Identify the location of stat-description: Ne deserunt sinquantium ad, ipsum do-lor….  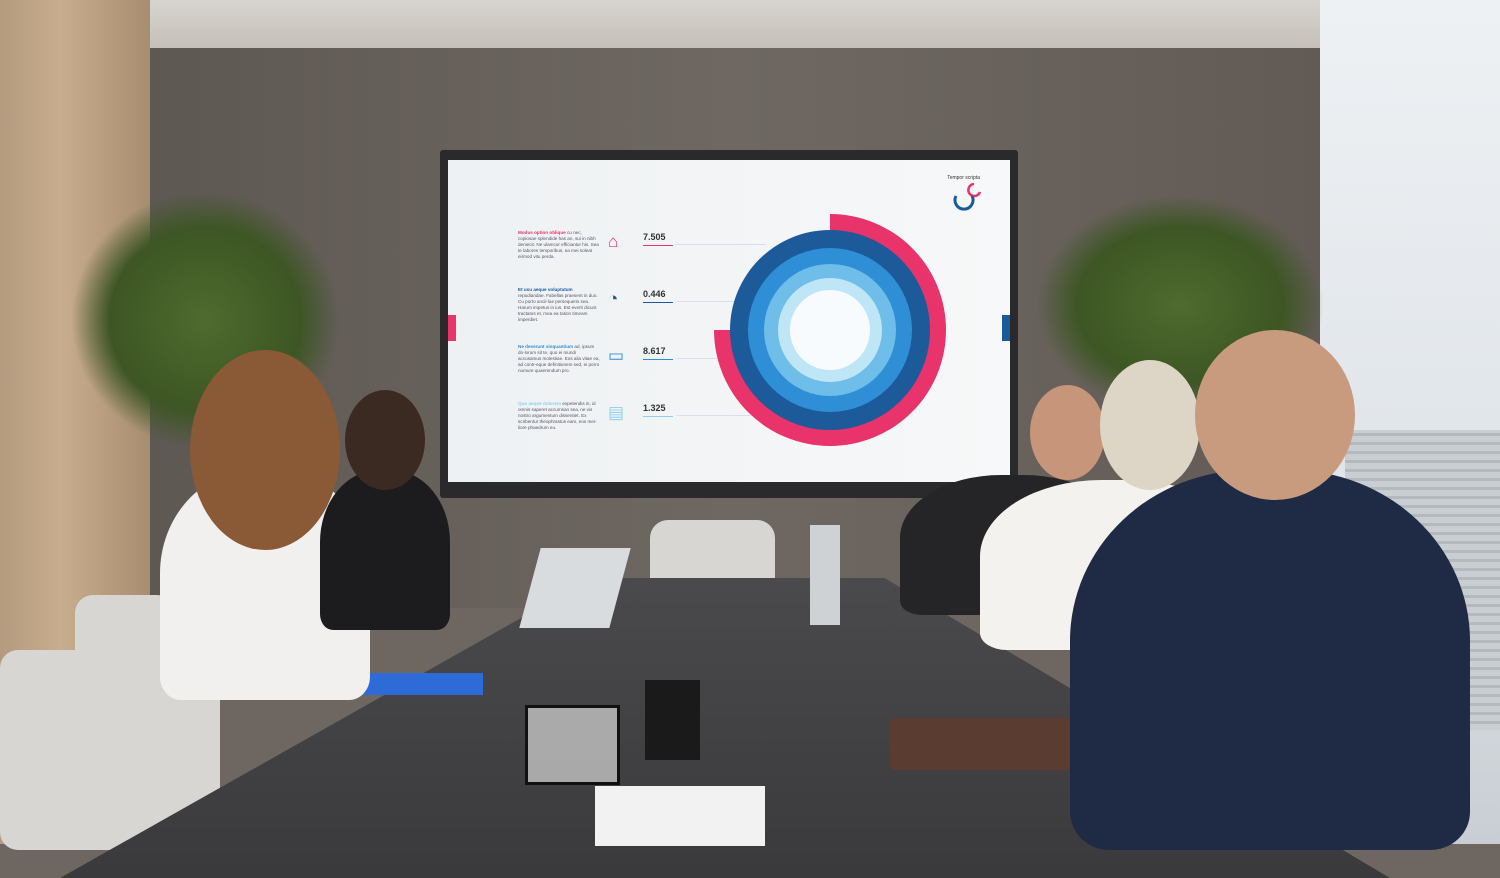
(559, 358).